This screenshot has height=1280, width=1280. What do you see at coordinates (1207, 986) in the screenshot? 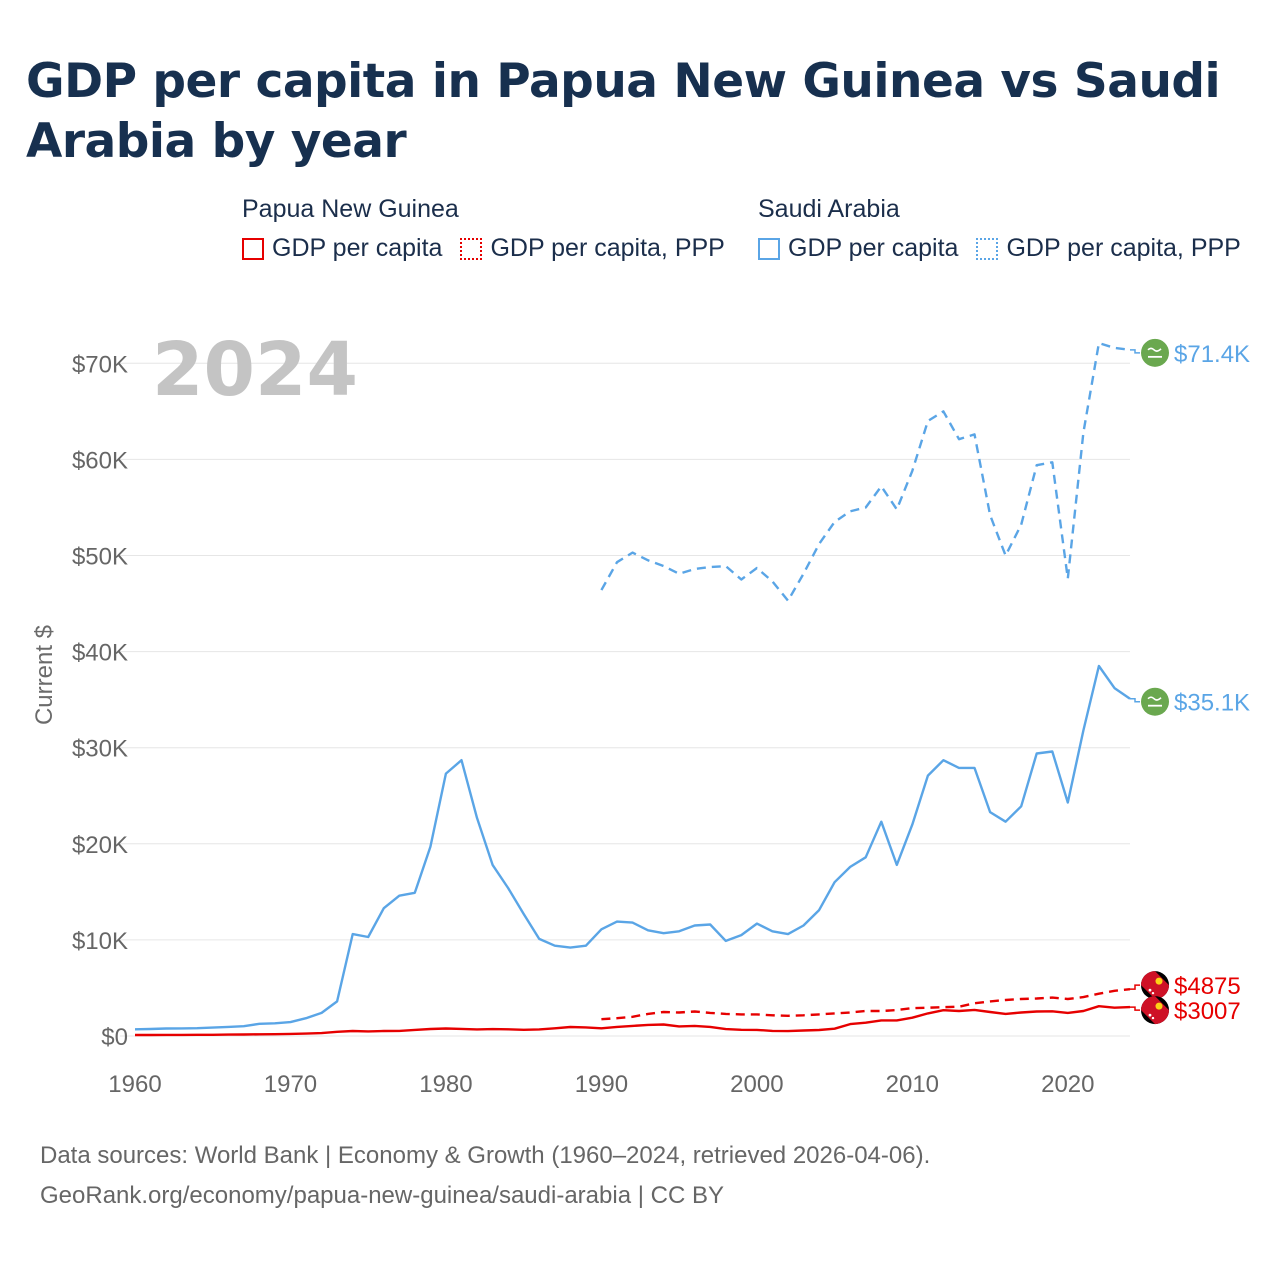
I see `end-value-label: $4875` at bounding box center [1207, 986].